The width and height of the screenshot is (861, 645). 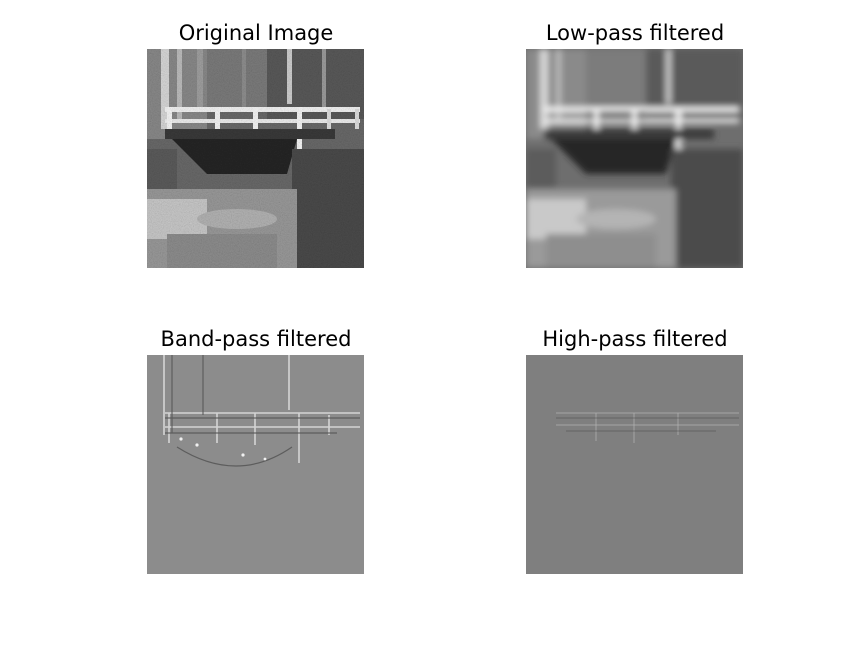 I want to click on original-image-title: Original Image, so click(x=256, y=33).